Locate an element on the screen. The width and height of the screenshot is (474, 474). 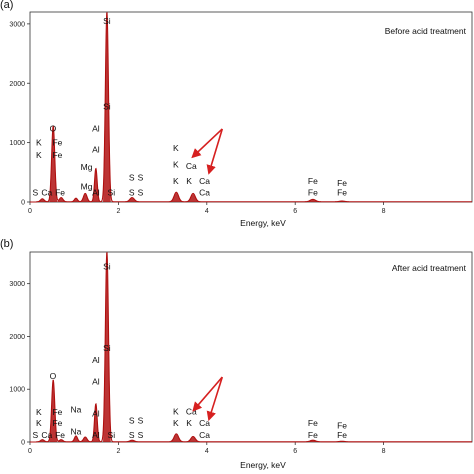
panel-title: After acid treatment is located at coordinates (429, 268).